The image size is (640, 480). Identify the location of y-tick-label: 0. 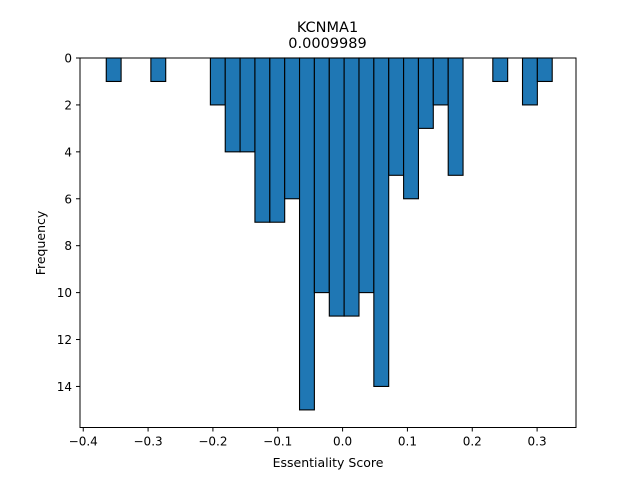
(68, 59).